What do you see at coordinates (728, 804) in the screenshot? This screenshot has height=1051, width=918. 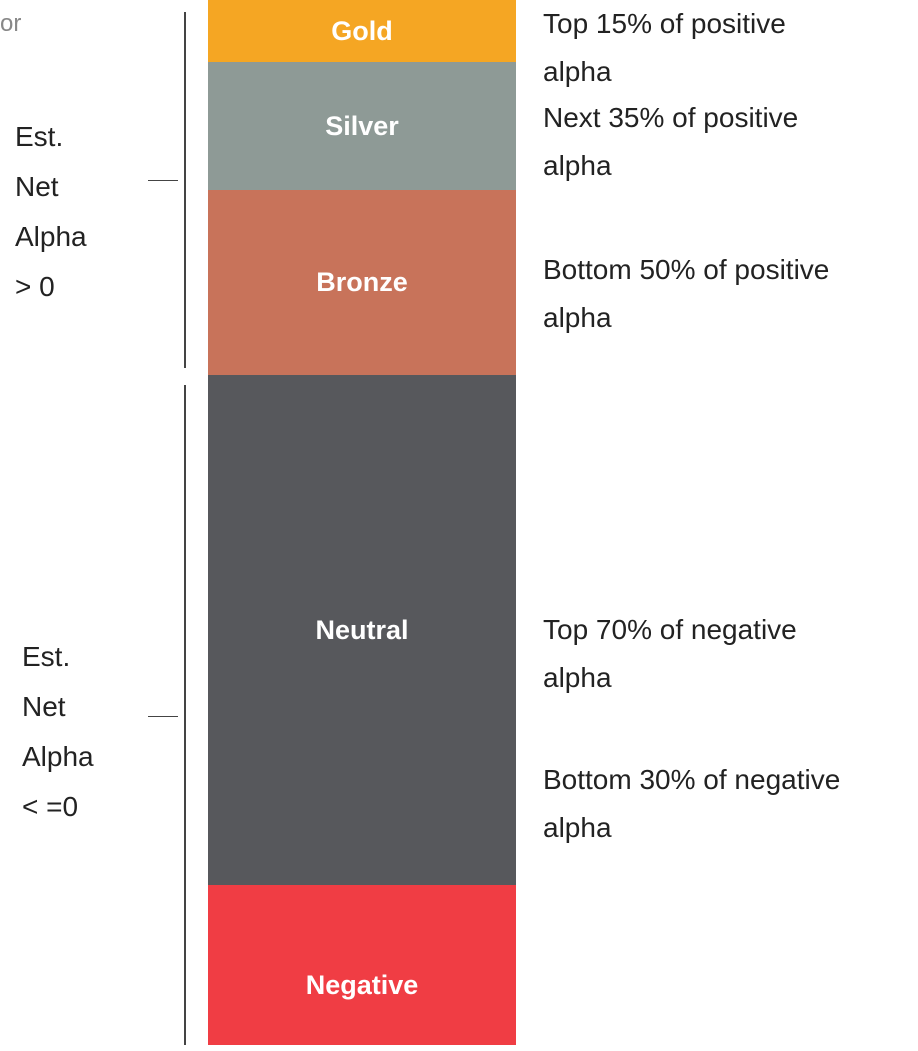 I see `tier-description: Bottom 30% of negative alpha` at bounding box center [728, 804].